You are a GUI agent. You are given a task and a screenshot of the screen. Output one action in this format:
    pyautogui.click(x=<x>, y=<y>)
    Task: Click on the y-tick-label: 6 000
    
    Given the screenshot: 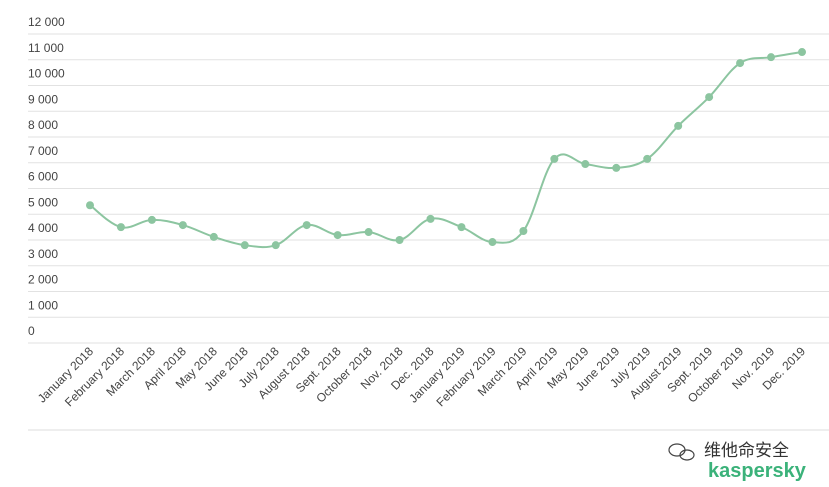 What is the action you would take?
    pyautogui.click(x=43, y=177)
    